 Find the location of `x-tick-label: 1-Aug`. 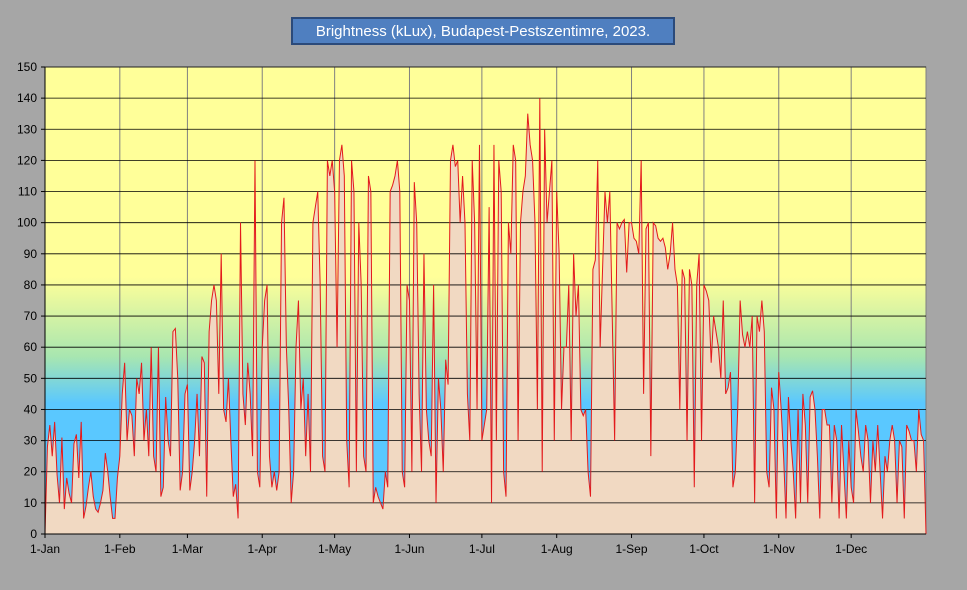

x-tick-label: 1-Aug is located at coordinates (557, 549).